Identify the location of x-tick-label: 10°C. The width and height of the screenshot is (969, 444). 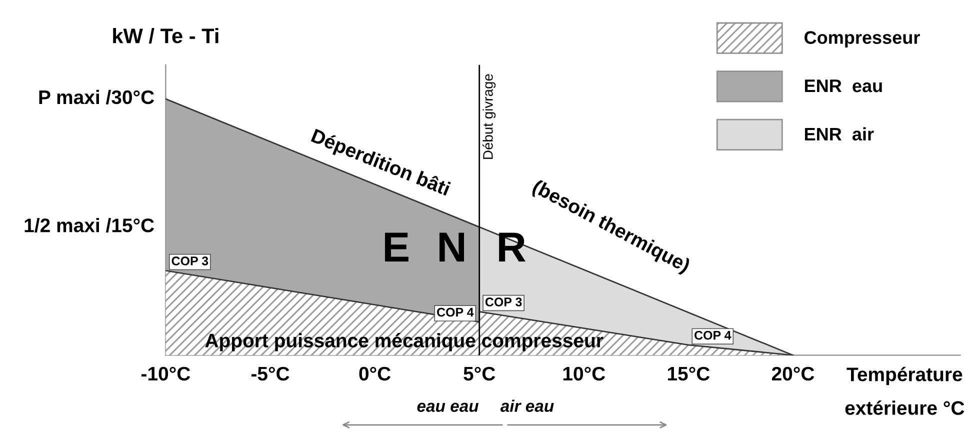
(584, 373).